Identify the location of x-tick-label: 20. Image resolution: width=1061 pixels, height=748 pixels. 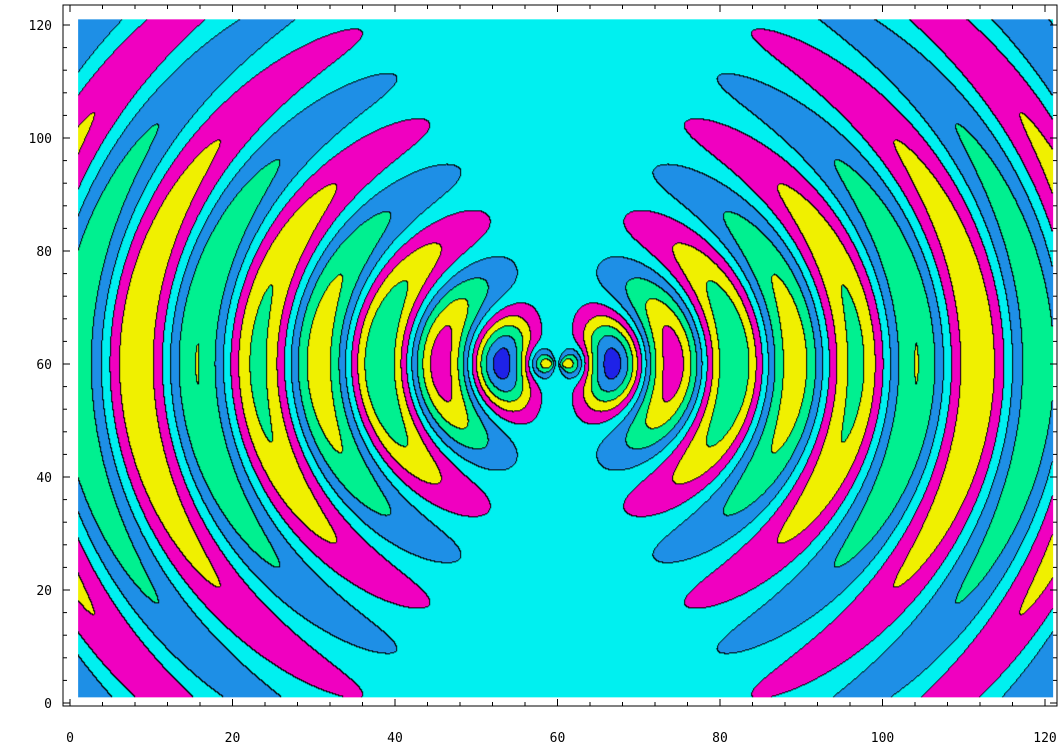
(233, 738).